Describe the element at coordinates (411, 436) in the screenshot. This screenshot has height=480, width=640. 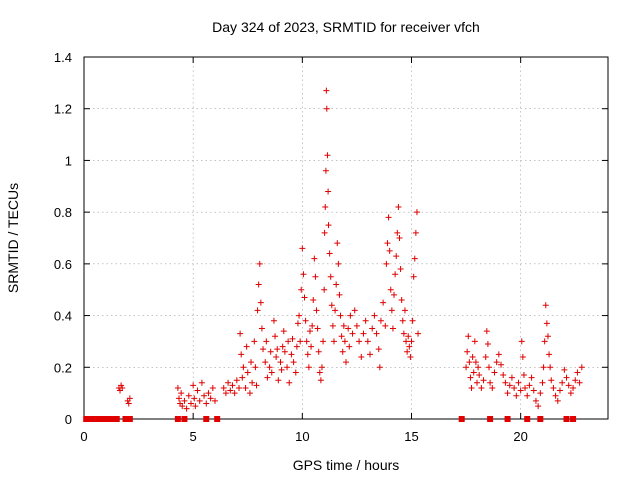
I see `x-tick-label: 15` at that location.